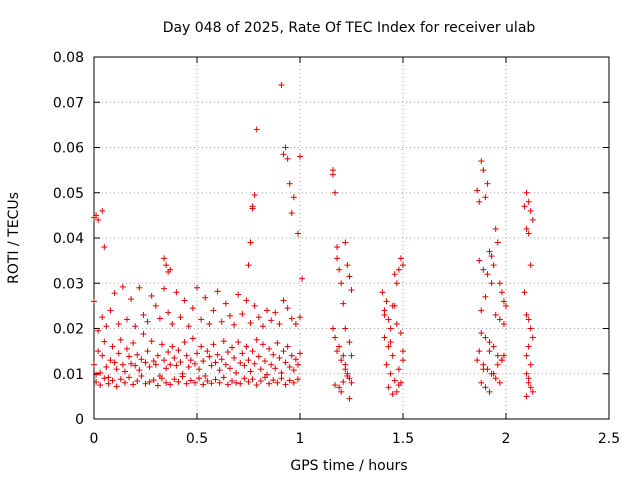 The width and height of the screenshot is (640, 480). I want to click on y-tick-label: 0.02, so click(68, 330).